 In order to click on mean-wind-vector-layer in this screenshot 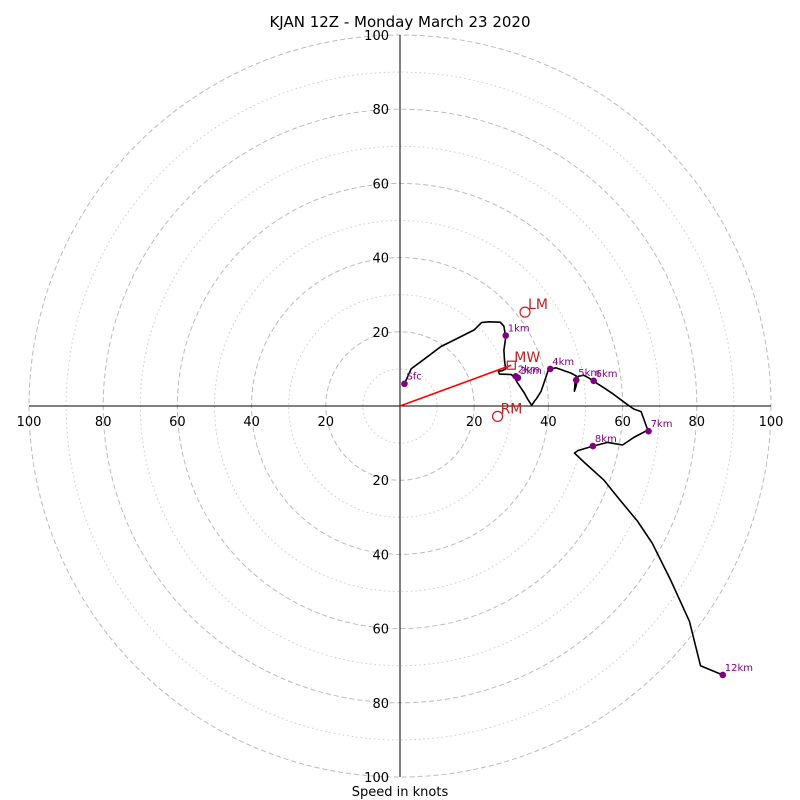, I will do `click(455, 385)`.